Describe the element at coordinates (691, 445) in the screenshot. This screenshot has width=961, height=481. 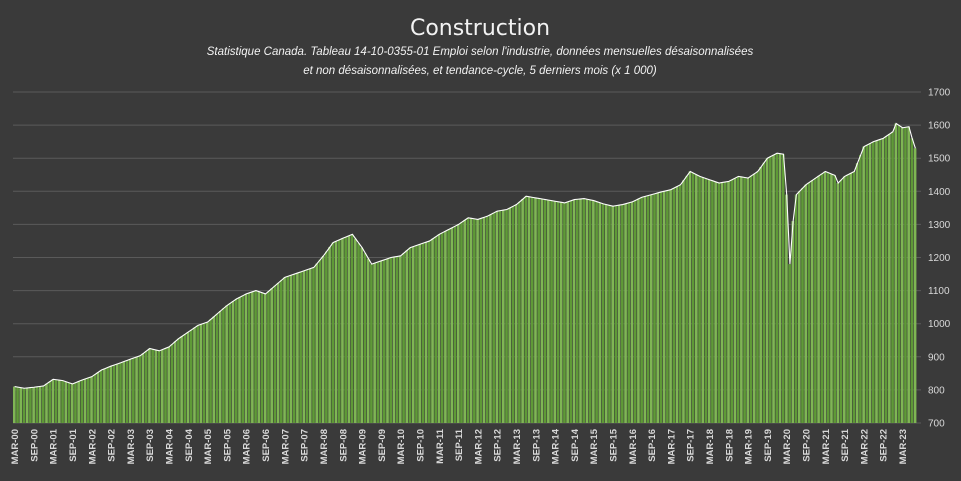
I see `x-tick-label: SEP-17` at that location.